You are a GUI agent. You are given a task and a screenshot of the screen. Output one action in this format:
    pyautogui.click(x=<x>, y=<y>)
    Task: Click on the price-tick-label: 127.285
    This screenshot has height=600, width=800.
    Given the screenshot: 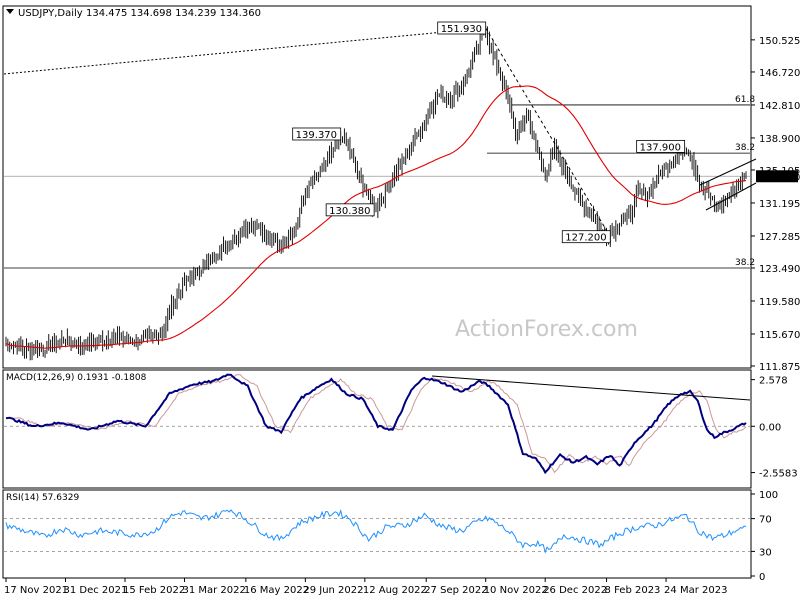 What is the action you would take?
    pyautogui.click(x=779, y=237)
    